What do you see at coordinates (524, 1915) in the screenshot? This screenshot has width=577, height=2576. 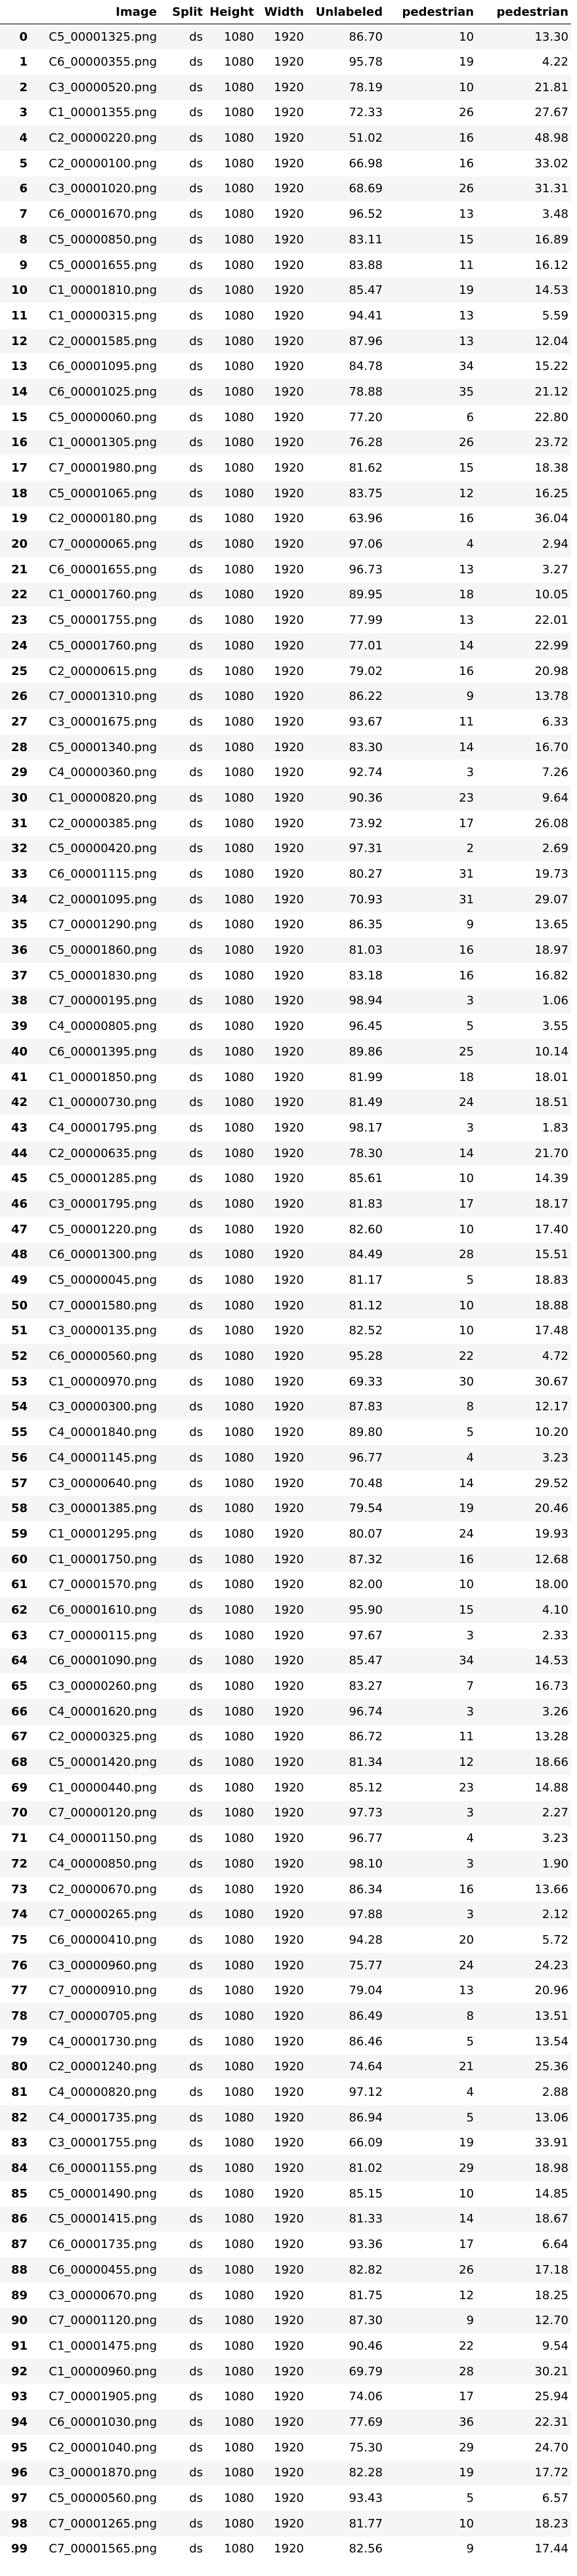 I see `pedestrian-percent-cell: 2.12` at bounding box center [524, 1915].